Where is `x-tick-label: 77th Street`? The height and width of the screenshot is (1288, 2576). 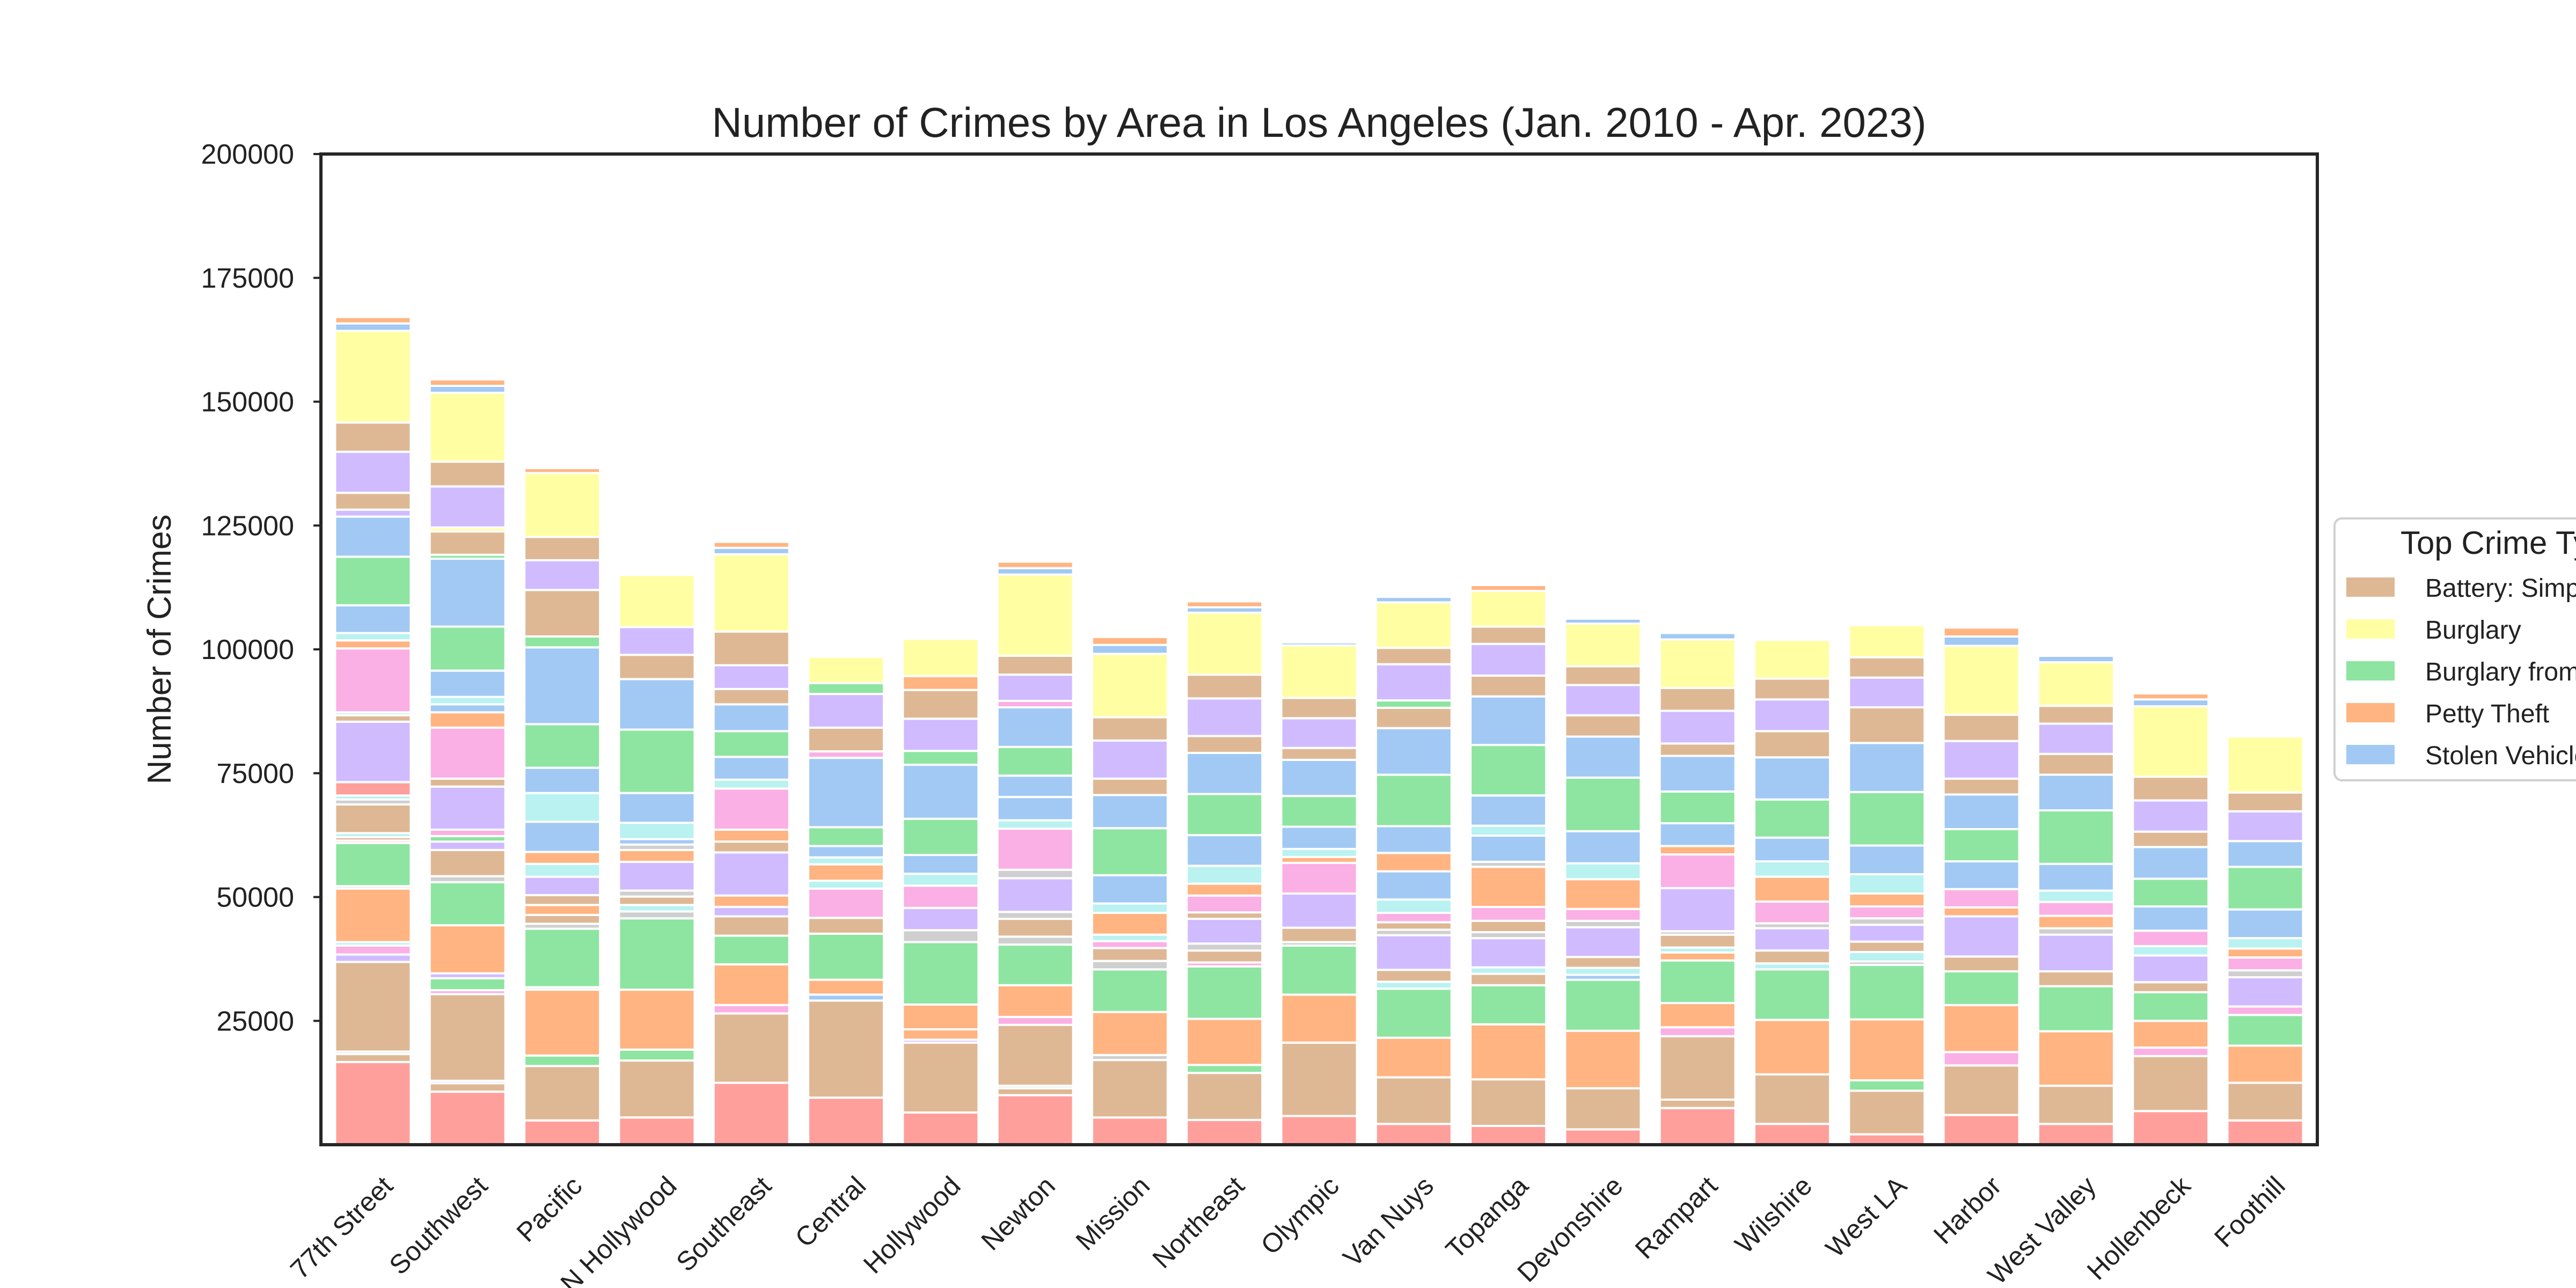 x-tick-label: 77th Street is located at coordinates (341, 1227).